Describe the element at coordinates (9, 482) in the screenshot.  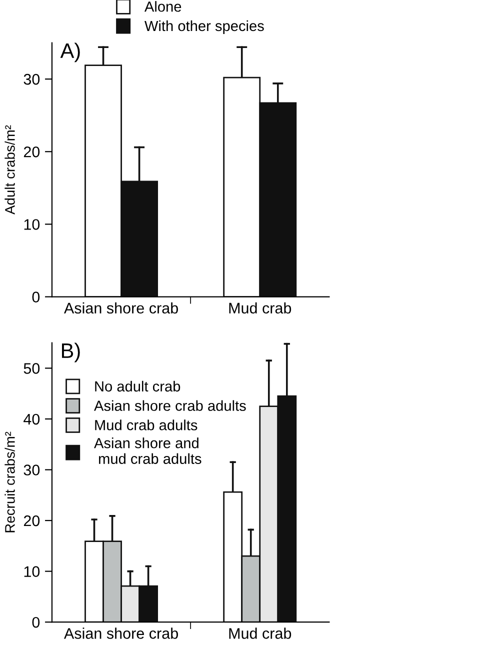
I see `y-axis-title: Recruit crabs/m²` at that location.